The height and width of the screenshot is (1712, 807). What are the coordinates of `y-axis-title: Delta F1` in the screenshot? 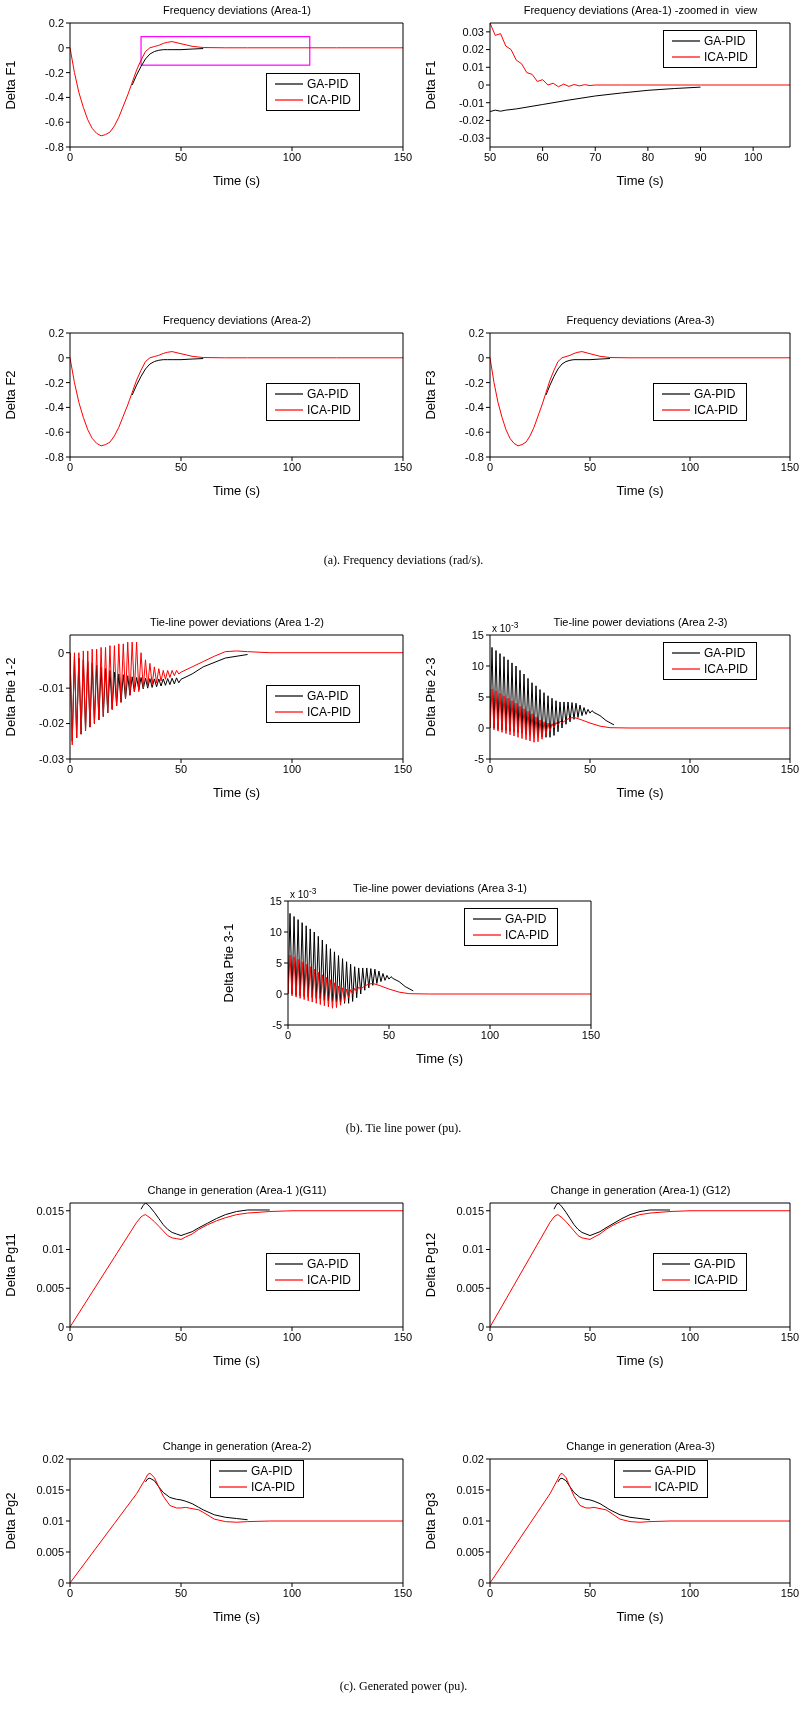 It's located at (10, 85).